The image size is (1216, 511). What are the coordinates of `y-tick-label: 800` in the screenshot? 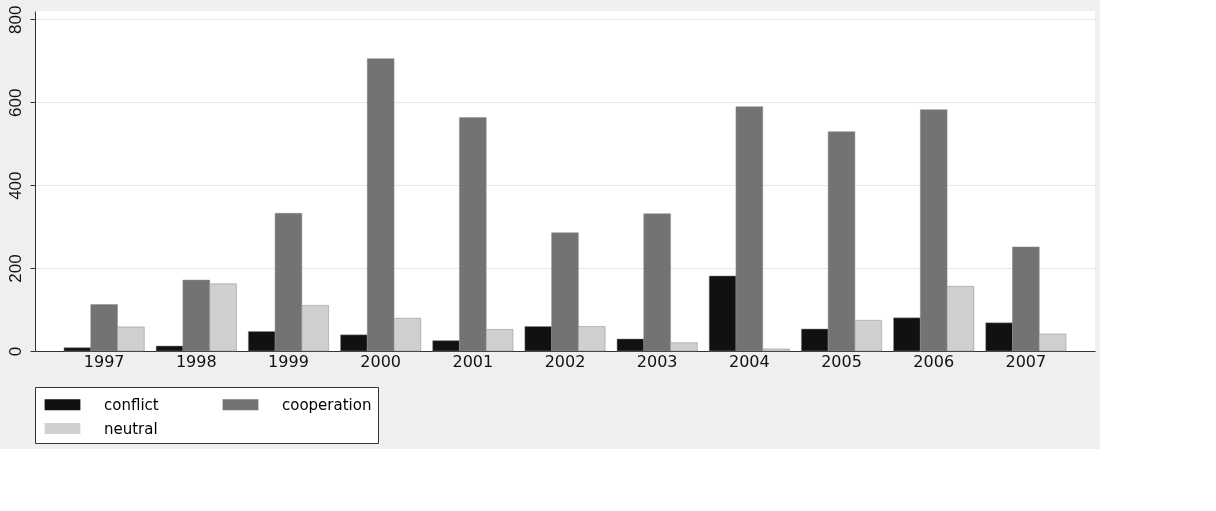 It's located at (15, 19).